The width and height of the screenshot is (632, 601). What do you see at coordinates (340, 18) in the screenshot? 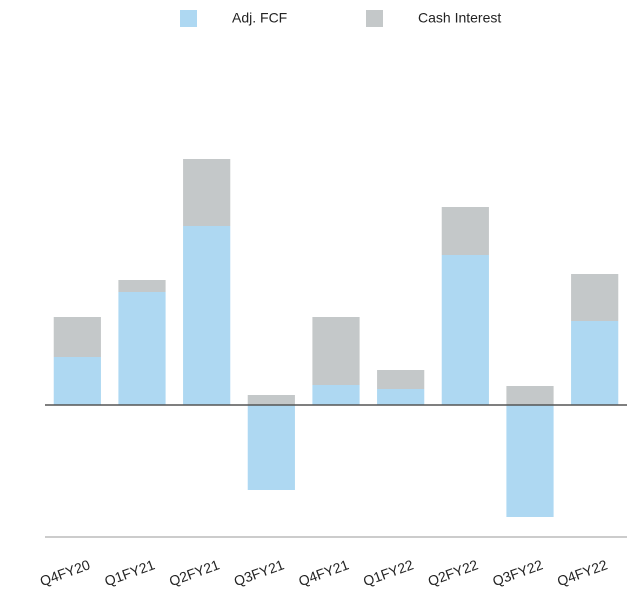
I see `legend: Adj. FCF Cash Interest` at bounding box center [340, 18].